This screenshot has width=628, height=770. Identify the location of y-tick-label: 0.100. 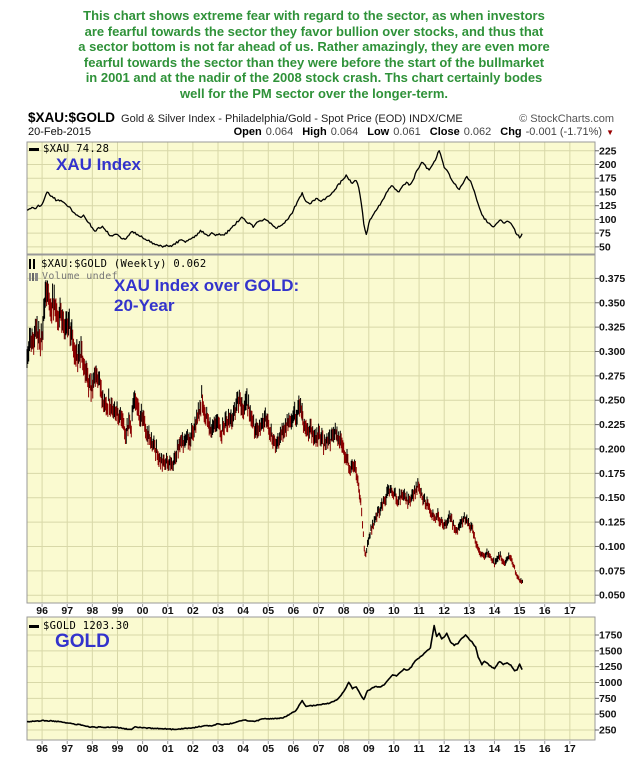
(612, 547).